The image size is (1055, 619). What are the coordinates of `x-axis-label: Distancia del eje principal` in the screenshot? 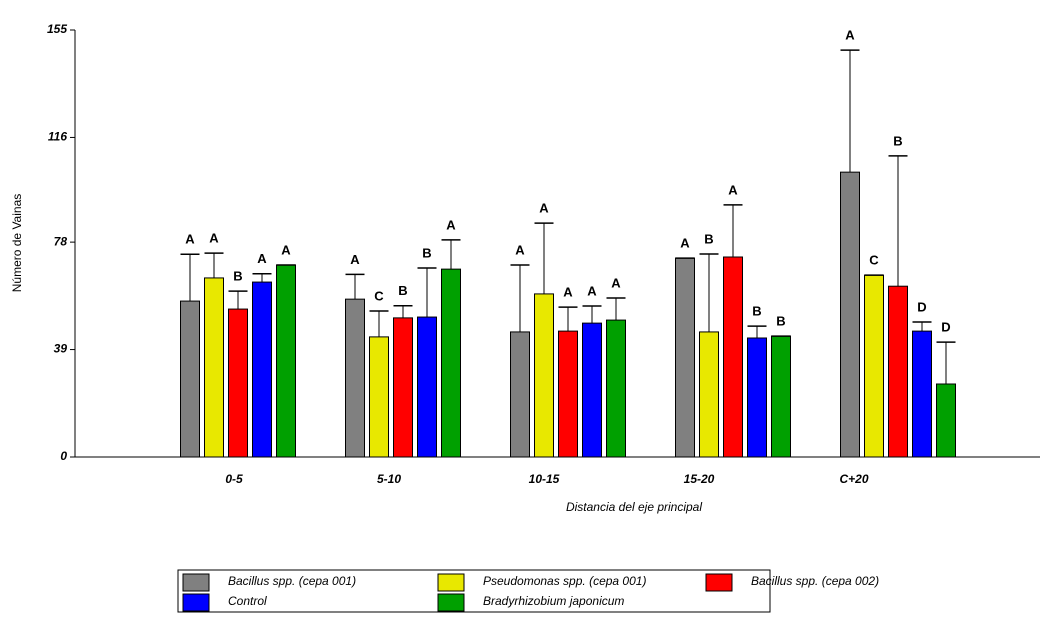 It's located at (634, 507).